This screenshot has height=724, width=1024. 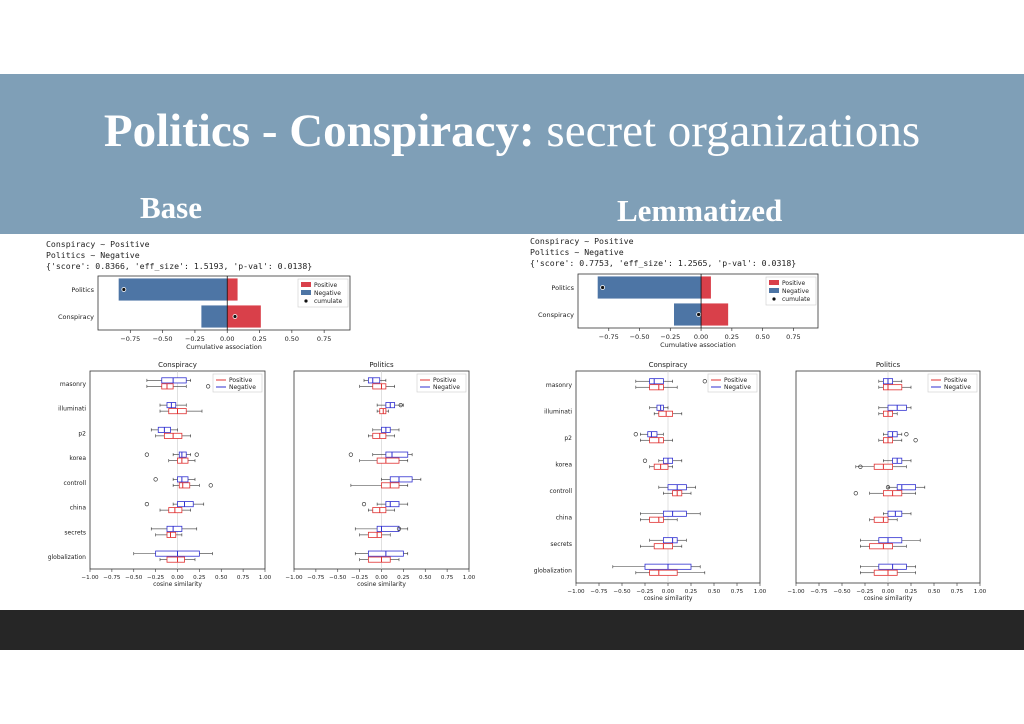 What do you see at coordinates (82, 433) in the screenshot?
I see `category-label: p2` at bounding box center [82, 433].